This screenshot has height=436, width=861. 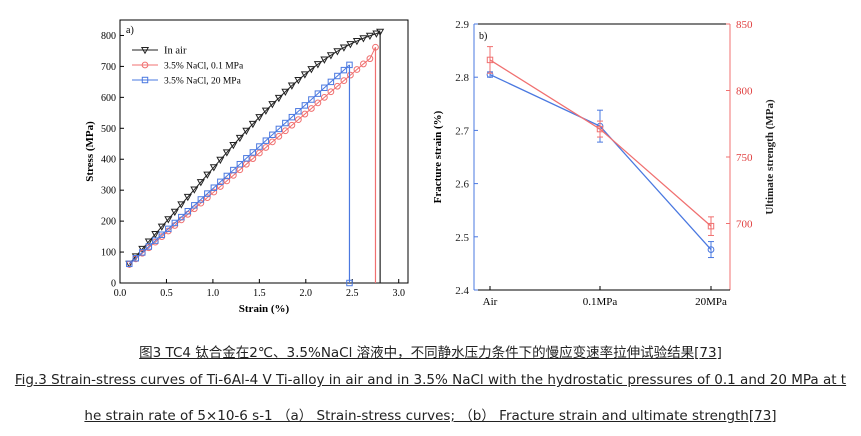 What do you see at coordinates (462, 291) in the screenshot?
I see `y-tick-label: 2.4` at bounding box center [462, 291].